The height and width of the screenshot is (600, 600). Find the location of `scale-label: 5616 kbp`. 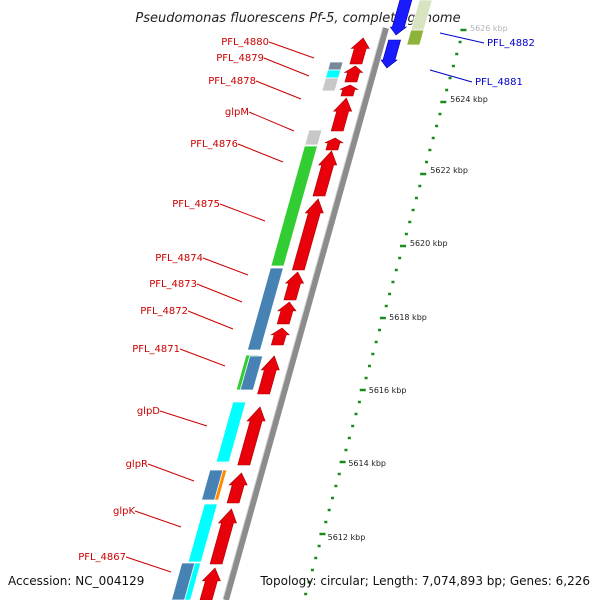

scale-label: 5616 kbp is located at coordinates (388, 390).